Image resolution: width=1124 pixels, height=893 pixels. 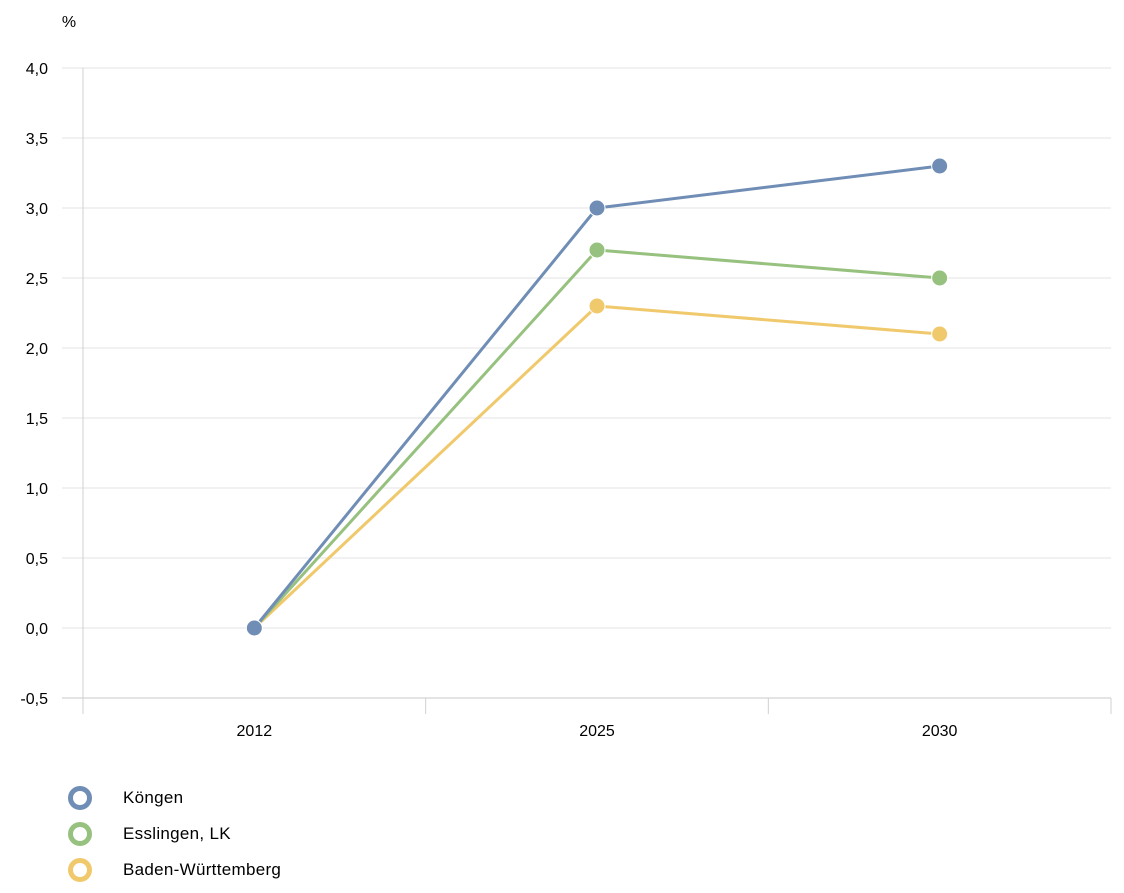 What do you see at coordinates (69, 22) in the screenshot?
I see `y-axis-unit-label: %` at bounding box center [69, 22].